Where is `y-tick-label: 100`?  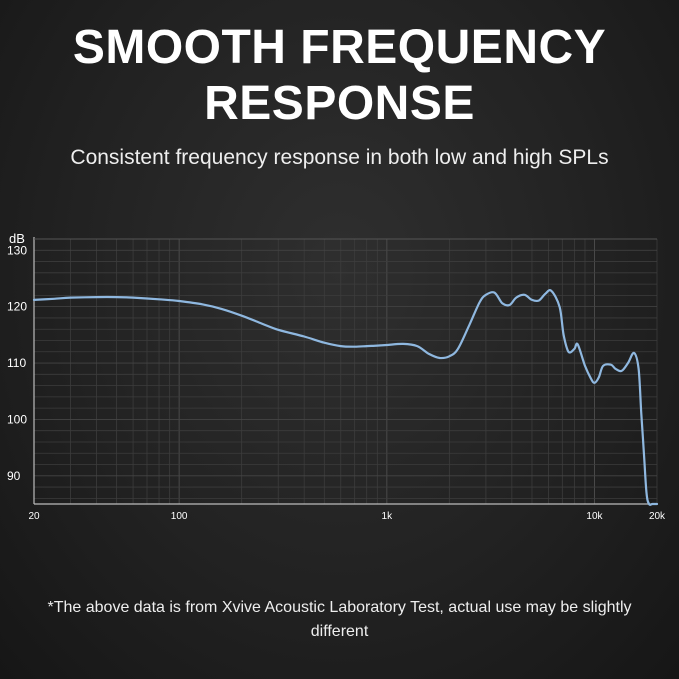
y-tick-label: 100 is located at coordinates (17, 419).